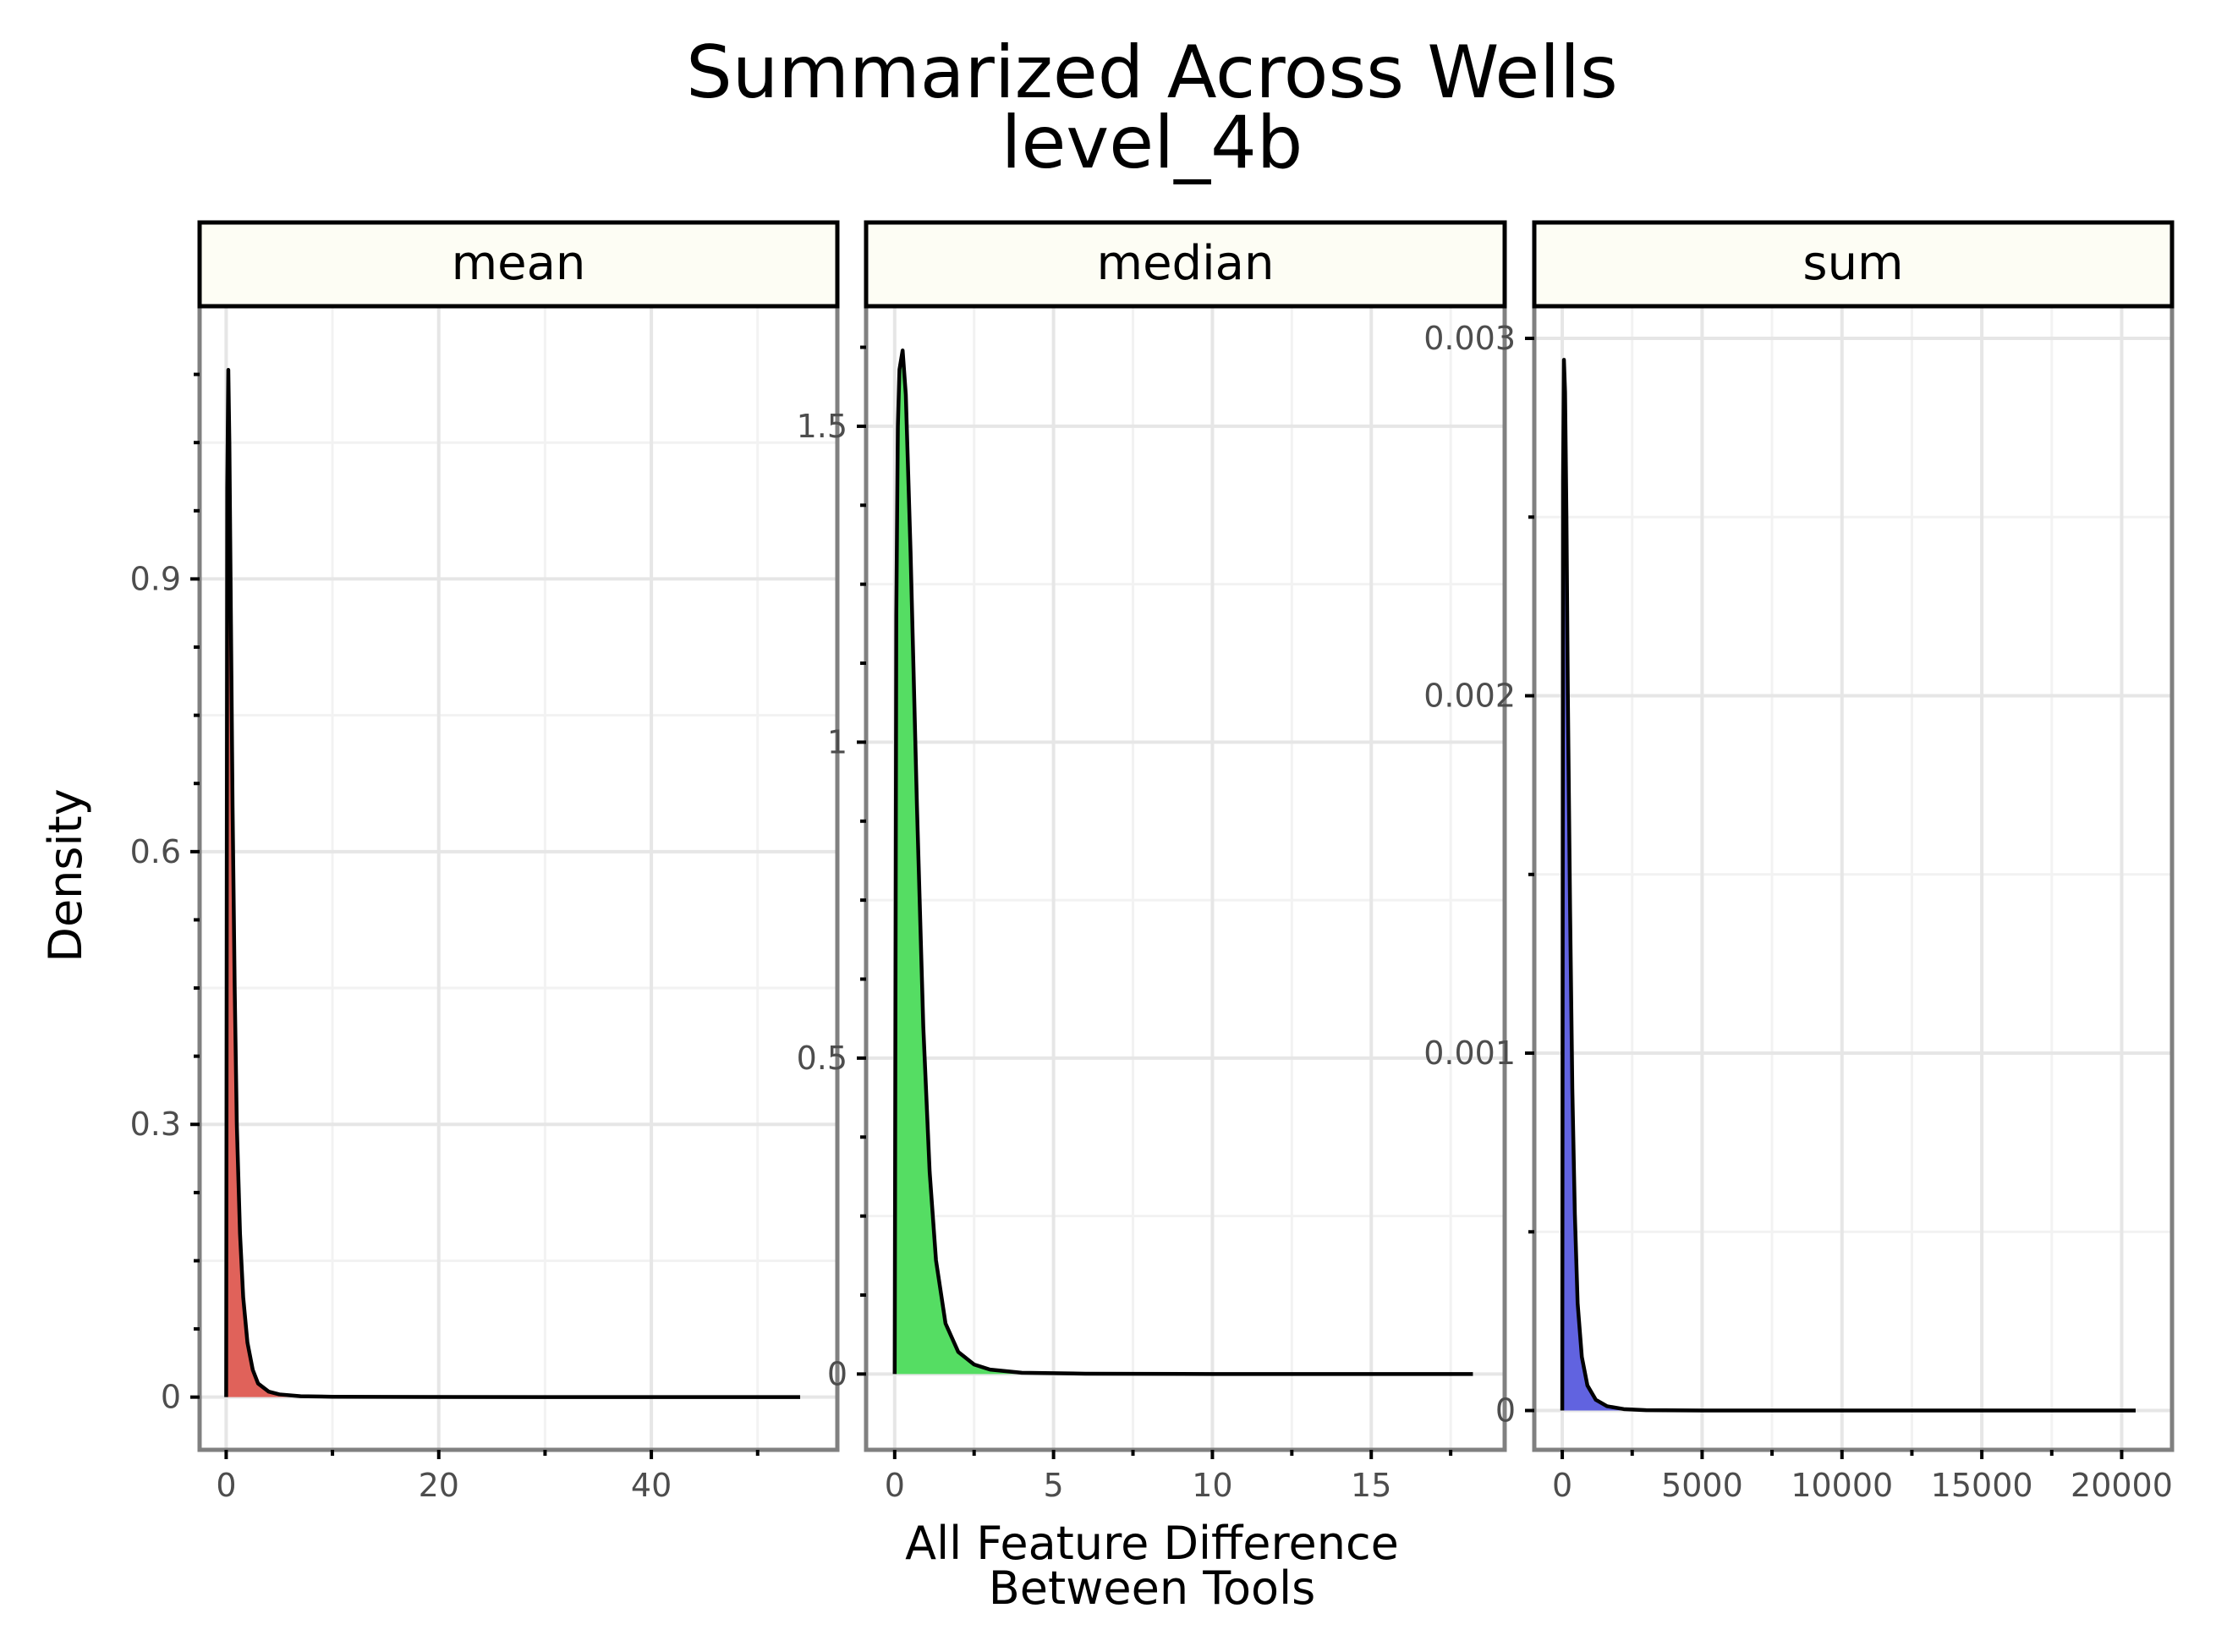 The width and height of the screenshot is (2216, 1652). What do you see at coordinates (1702, 1485) in the screenshot?
I see `x-tick-label: 5000` at bounding box center [1702, 1485].